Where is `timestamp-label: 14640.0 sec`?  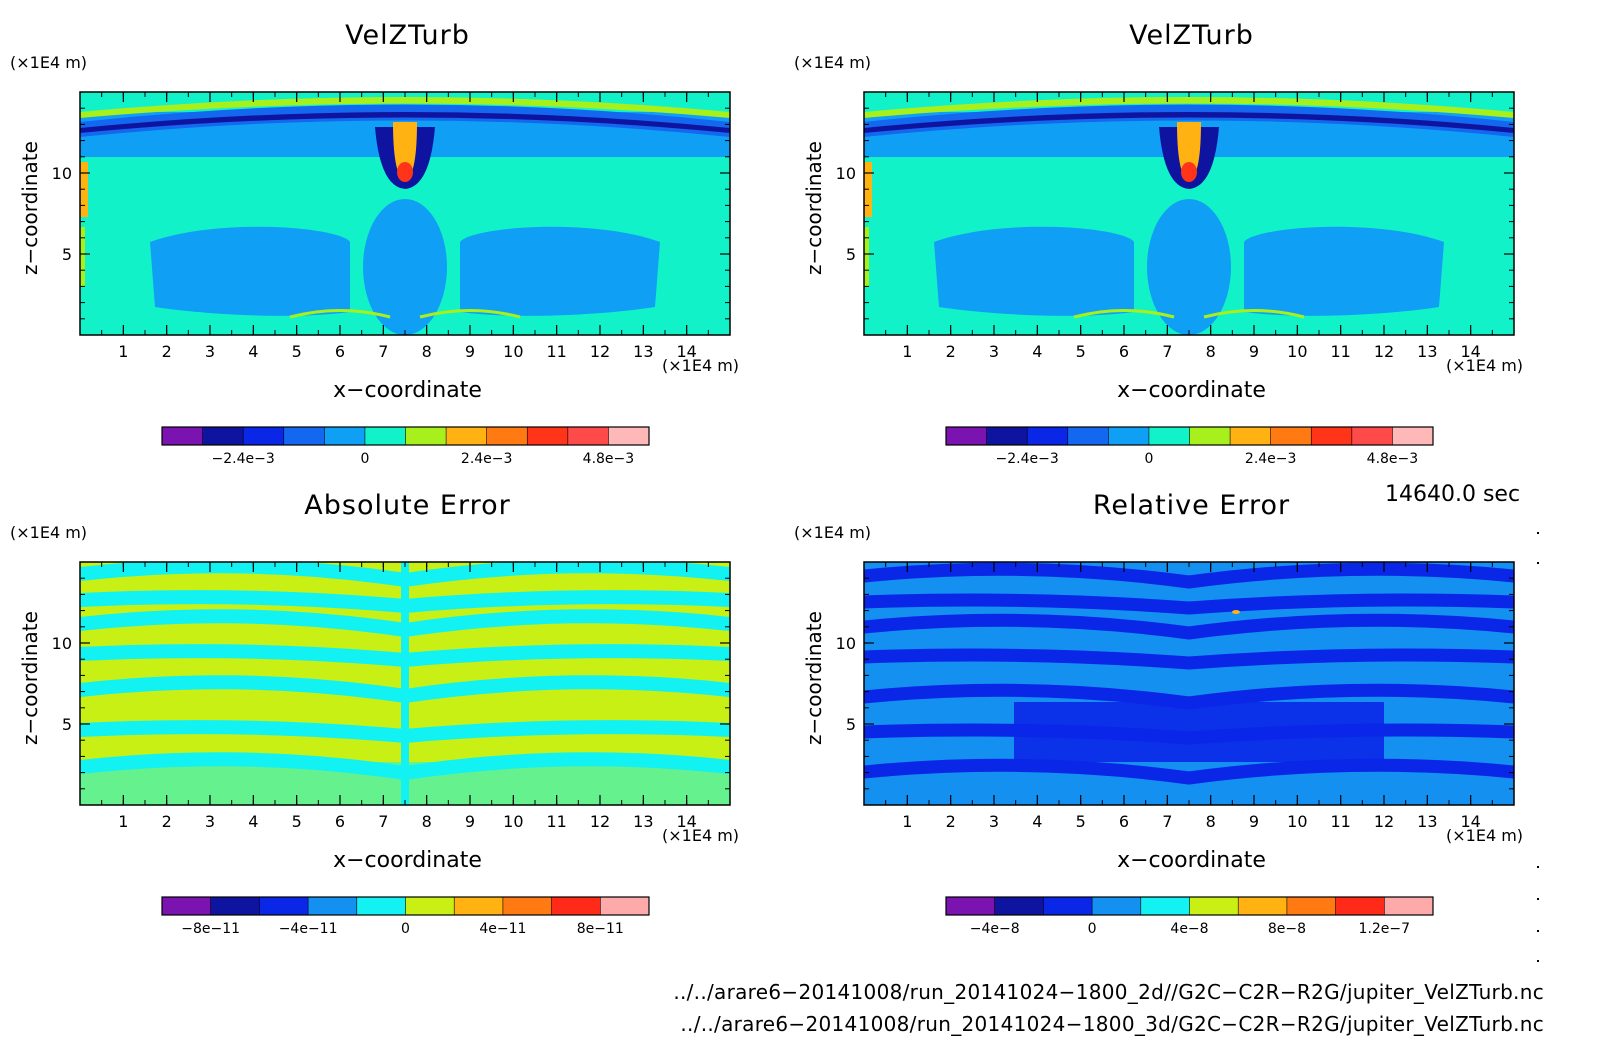
timestamp-label: 14640.0 sec is located at coordinates (1453, 494).